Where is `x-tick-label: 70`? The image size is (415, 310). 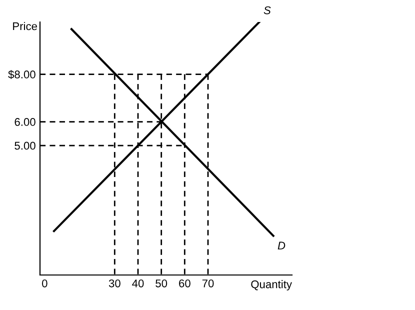 x-tick-label: 70 is located at coordinates (208, 283).